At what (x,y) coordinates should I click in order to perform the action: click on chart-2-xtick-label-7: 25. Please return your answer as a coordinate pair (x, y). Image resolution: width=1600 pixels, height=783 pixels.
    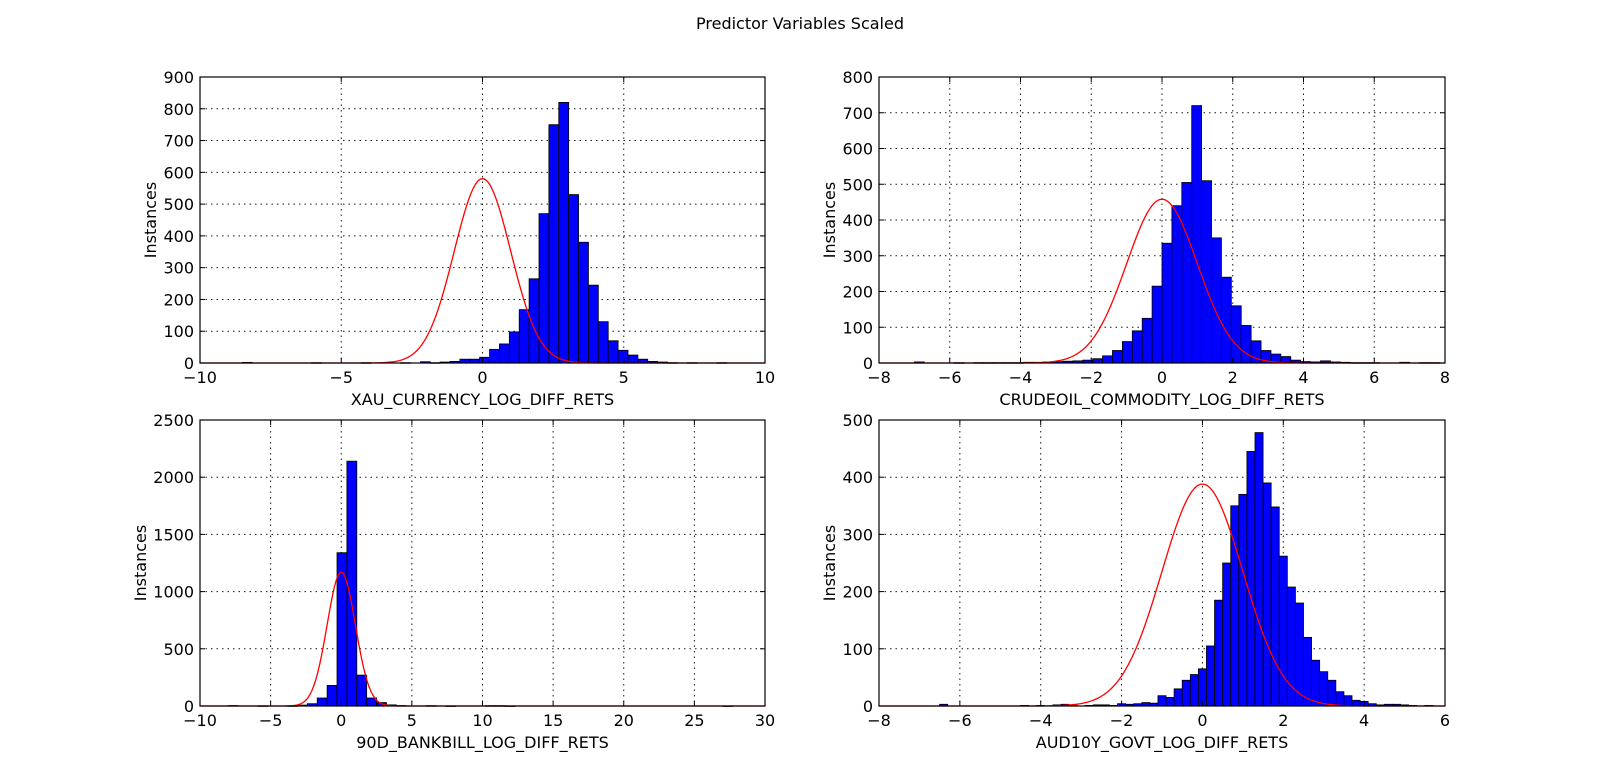
    Looking at the image, I should click on (694, 720).